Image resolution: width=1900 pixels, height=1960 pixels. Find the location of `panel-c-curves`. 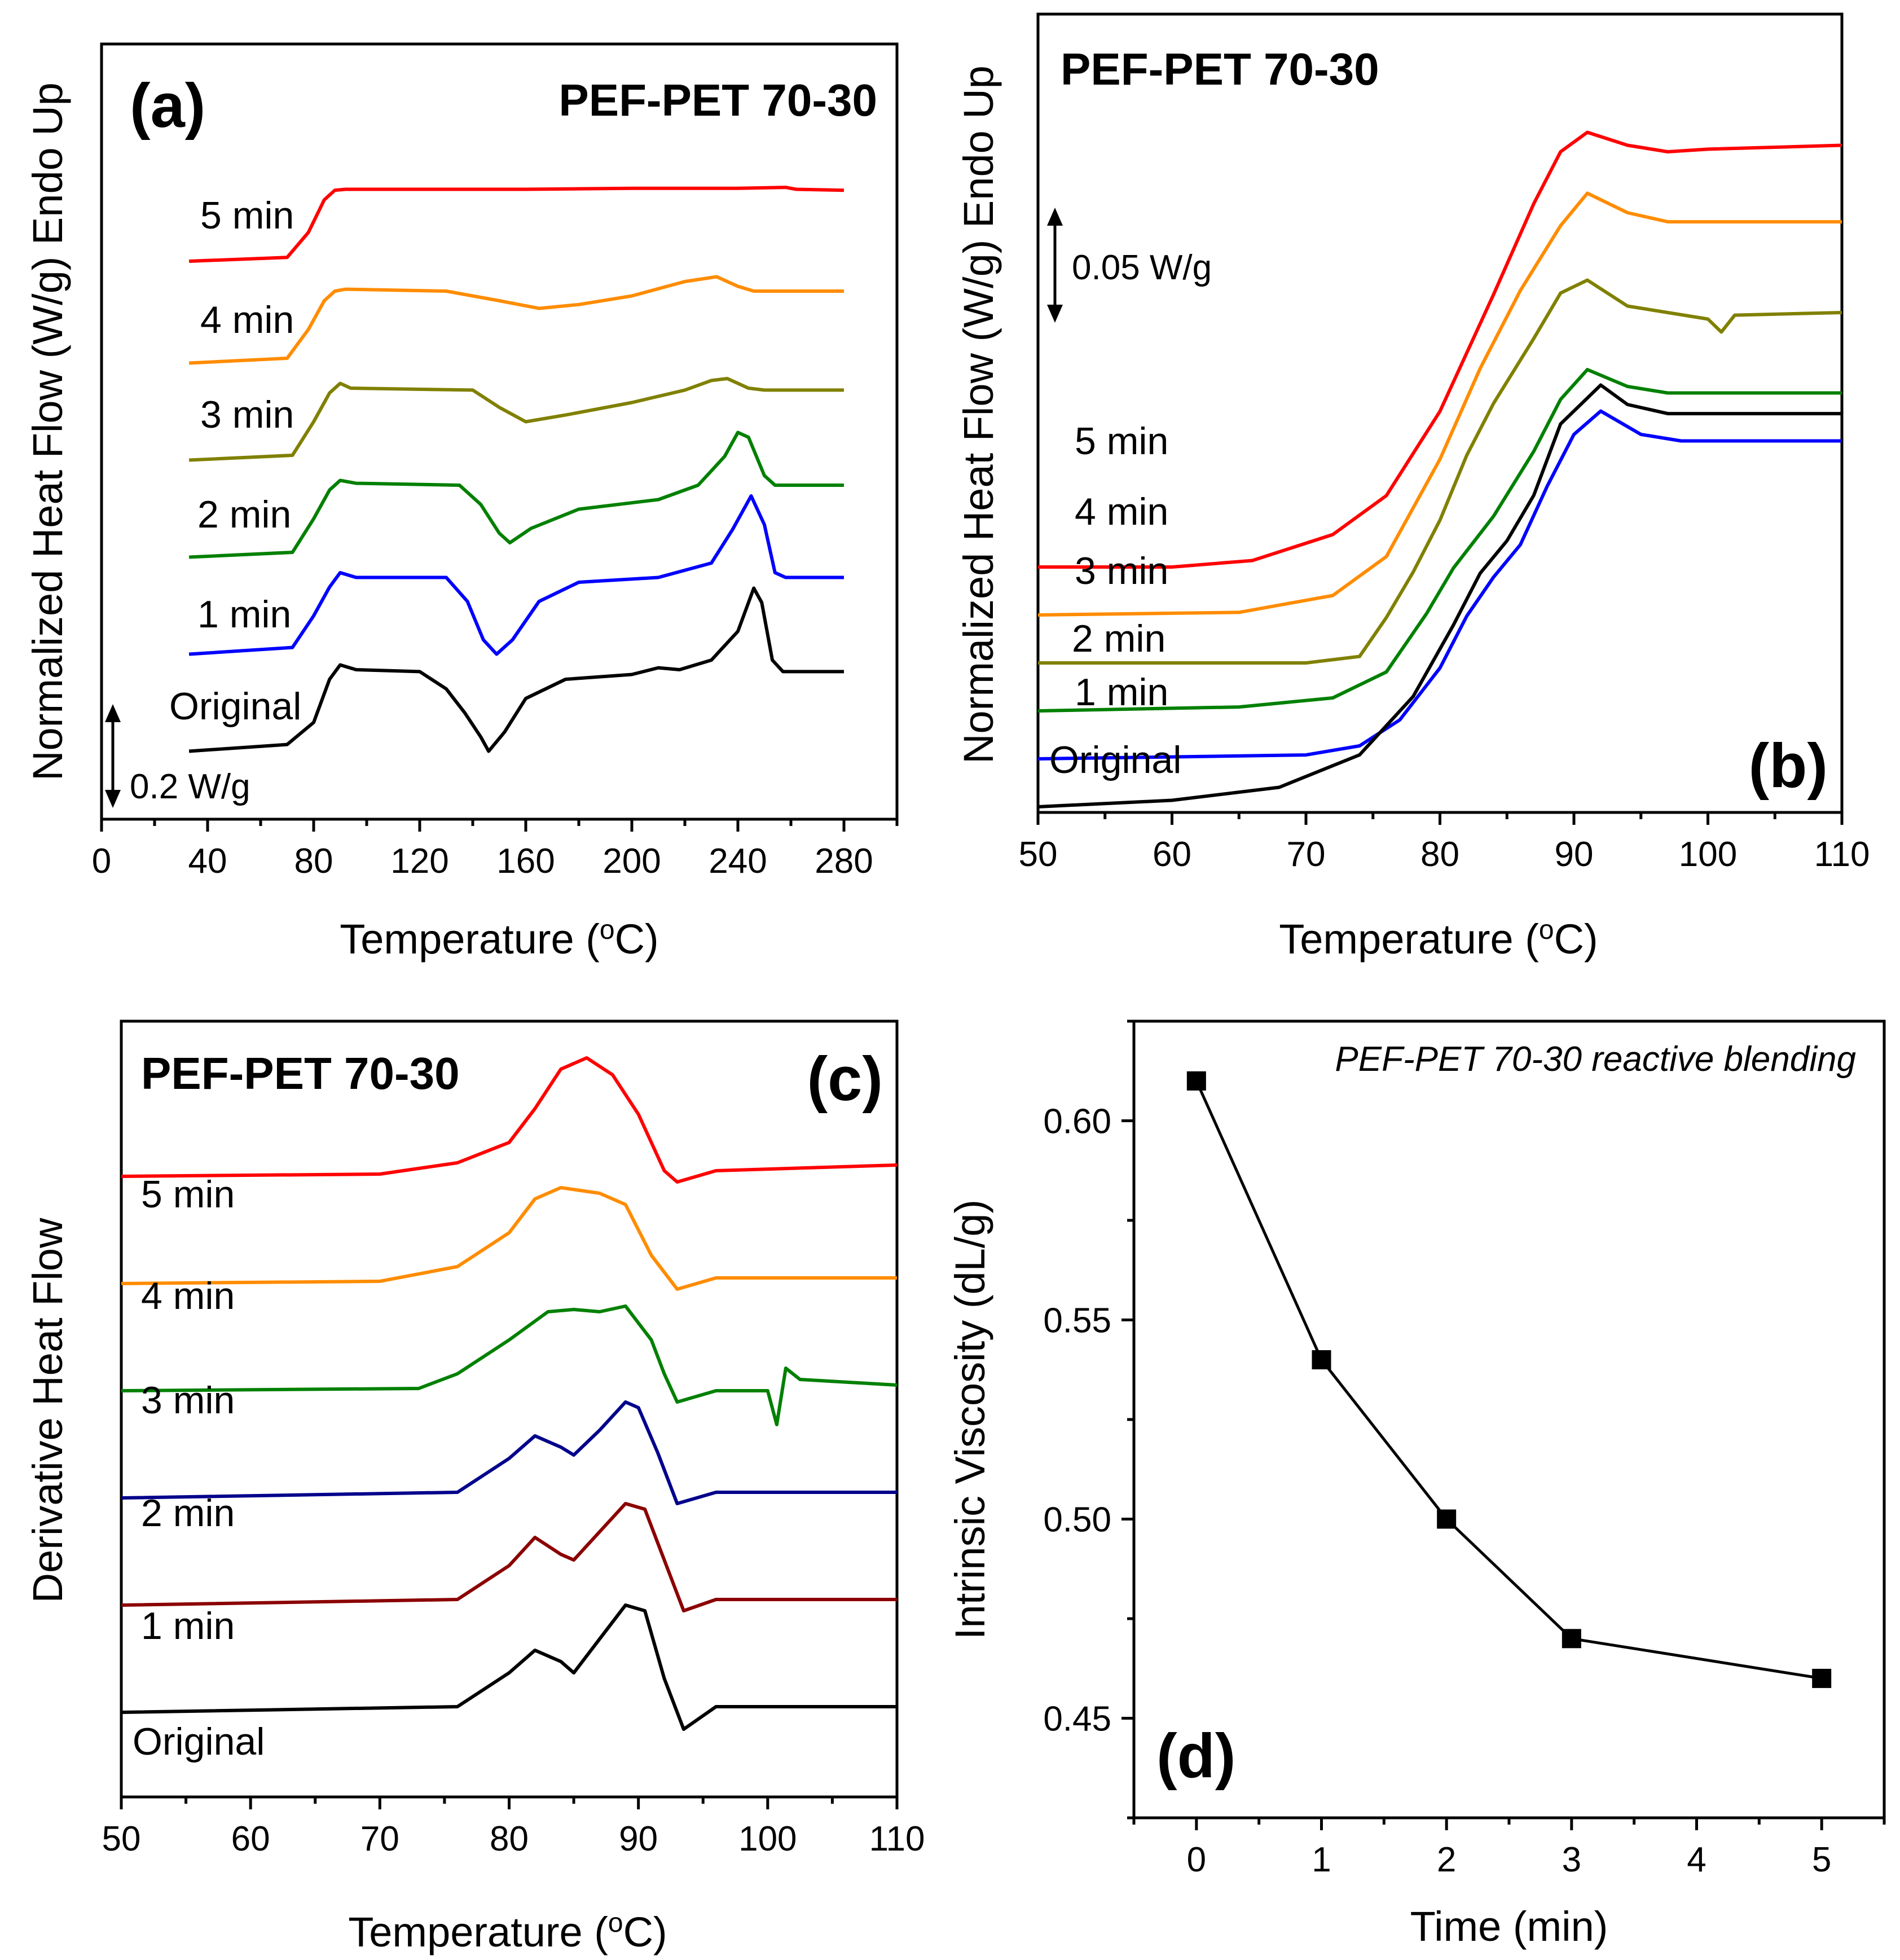

panel-c-curves is located at coordinates (509, 1393).